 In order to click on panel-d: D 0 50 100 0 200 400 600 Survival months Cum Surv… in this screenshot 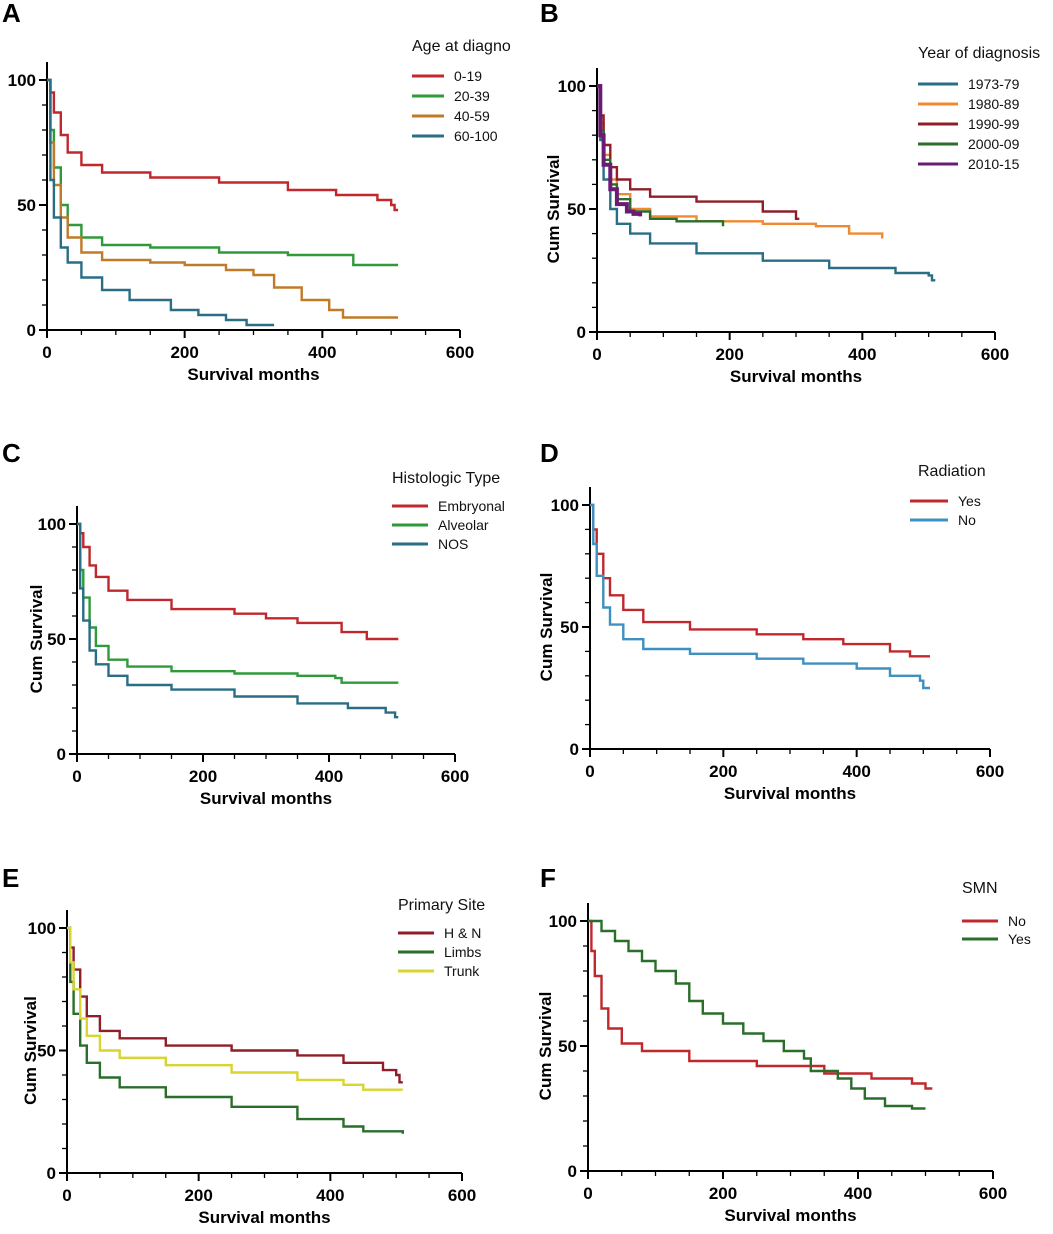, I will do `click(770, 620)`.